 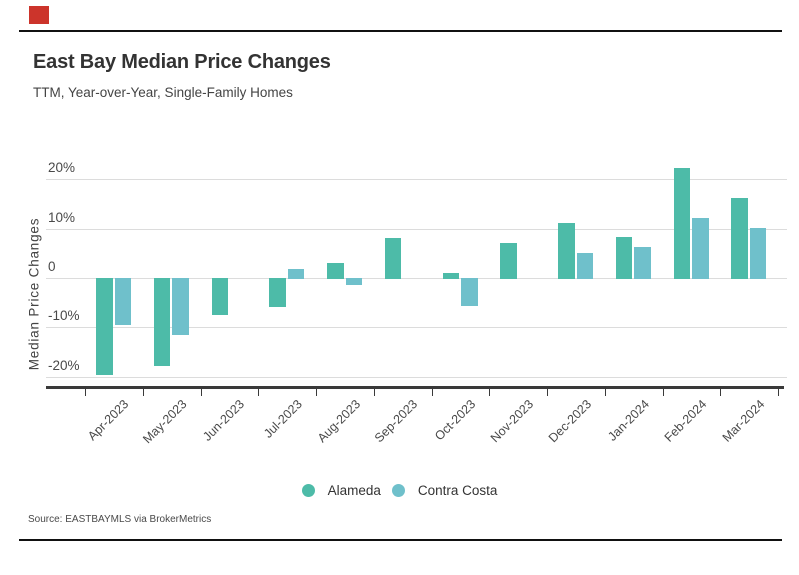 What do you see at coordinates (624, 258) in the screenshot?
I see `bar-alameda-jan-2024` at bounding box center [624, 258].